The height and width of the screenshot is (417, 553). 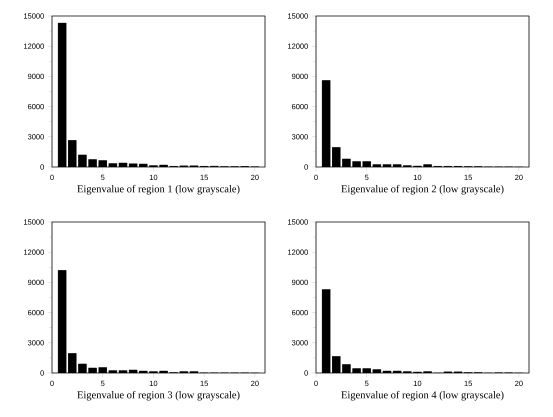 I want to click on x-axis-title: Eigenvalue of region 4 (low grayscale), so click(x=422, y=395).